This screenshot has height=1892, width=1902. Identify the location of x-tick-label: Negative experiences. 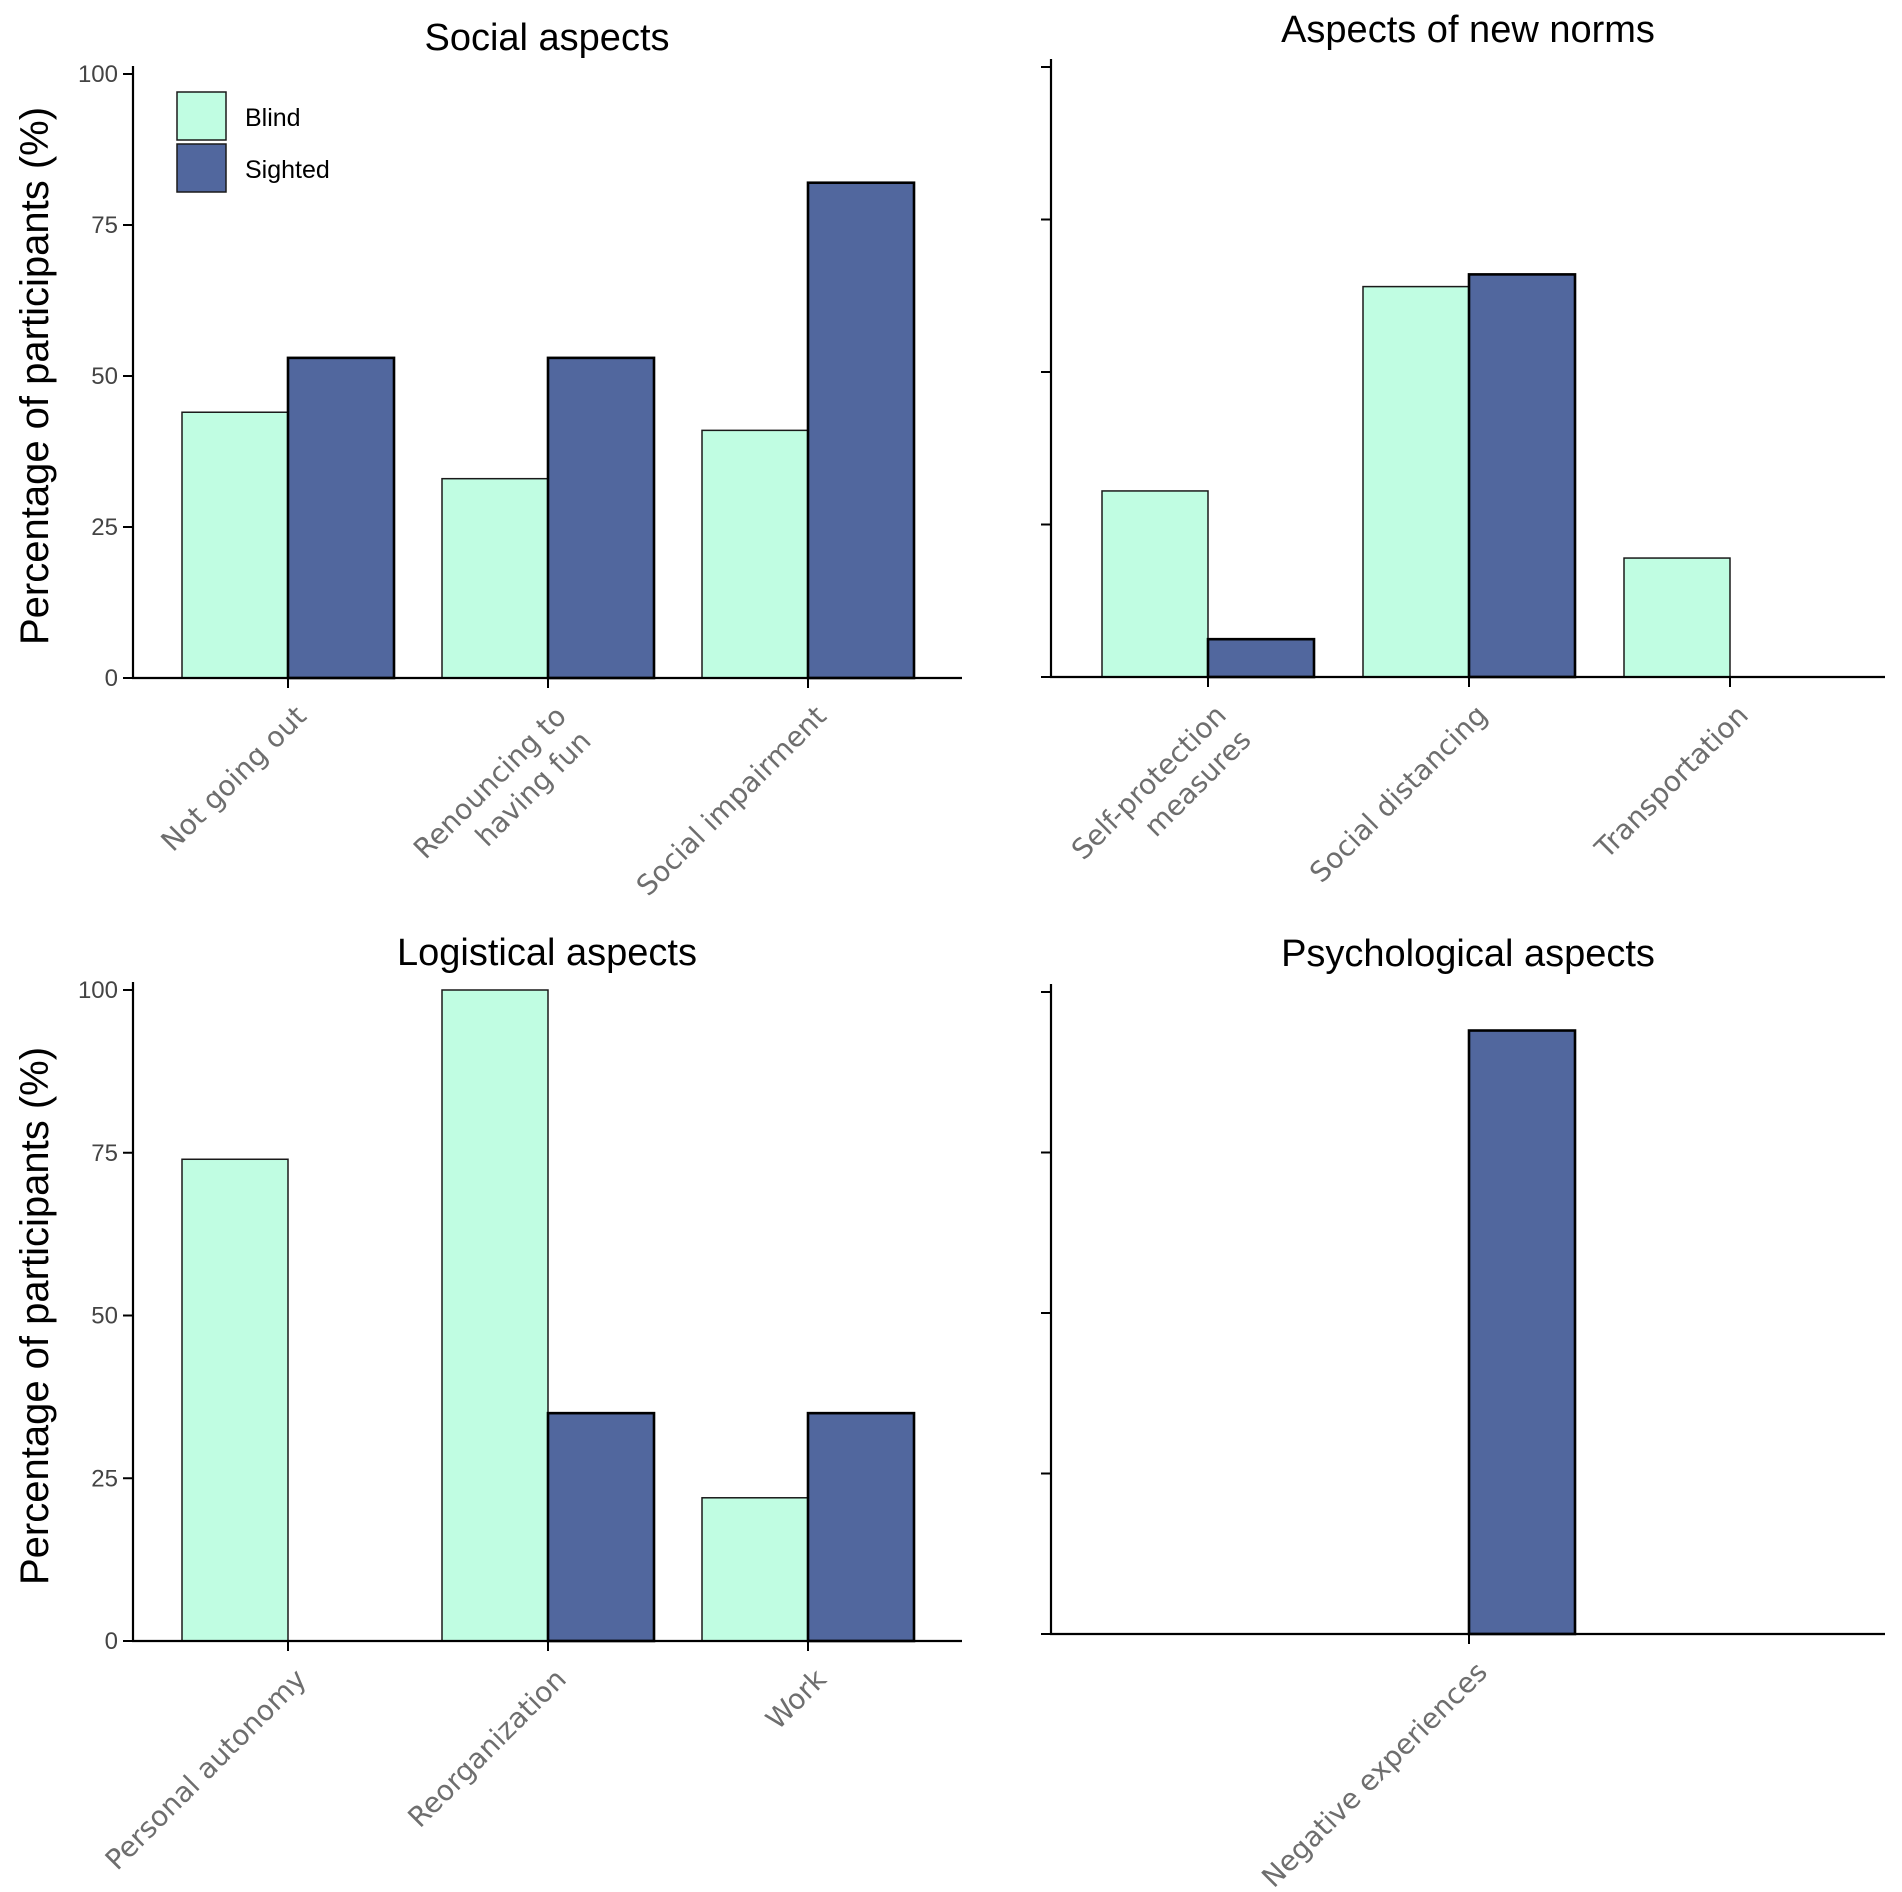
(1374, 1773).